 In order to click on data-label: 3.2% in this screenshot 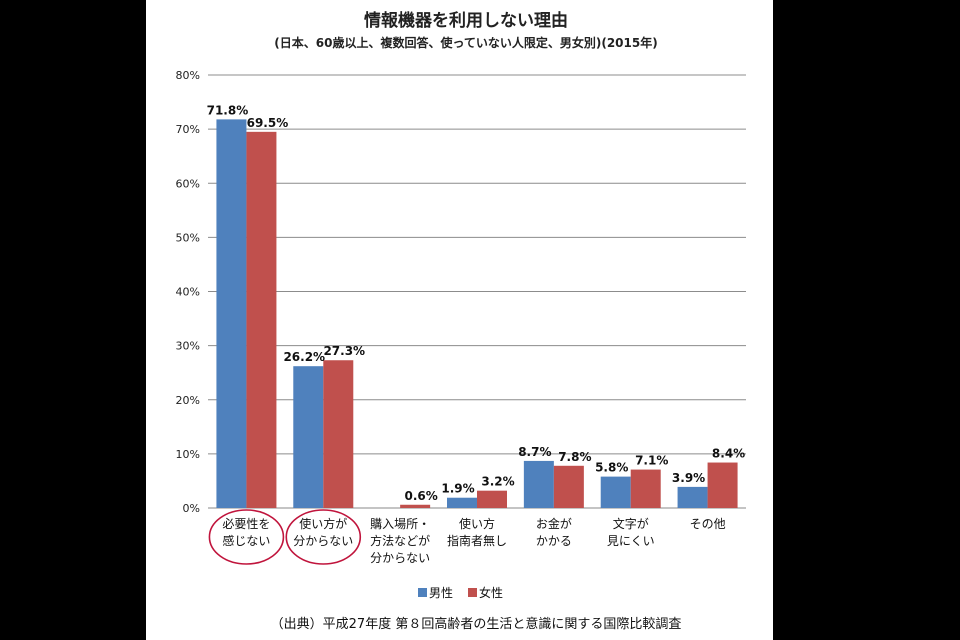, I will do `click(497, 482)`.